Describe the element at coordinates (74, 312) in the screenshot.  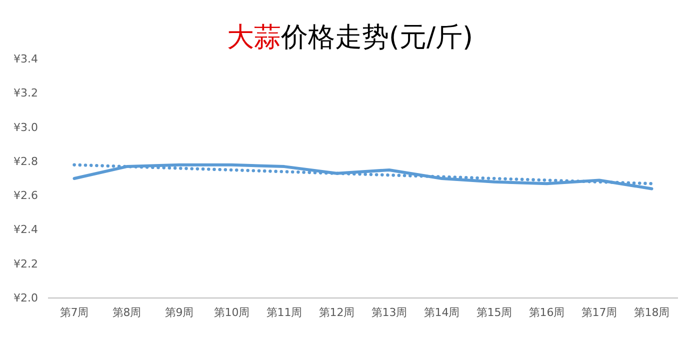
I see `x-tick-label: 第7周` at that location.